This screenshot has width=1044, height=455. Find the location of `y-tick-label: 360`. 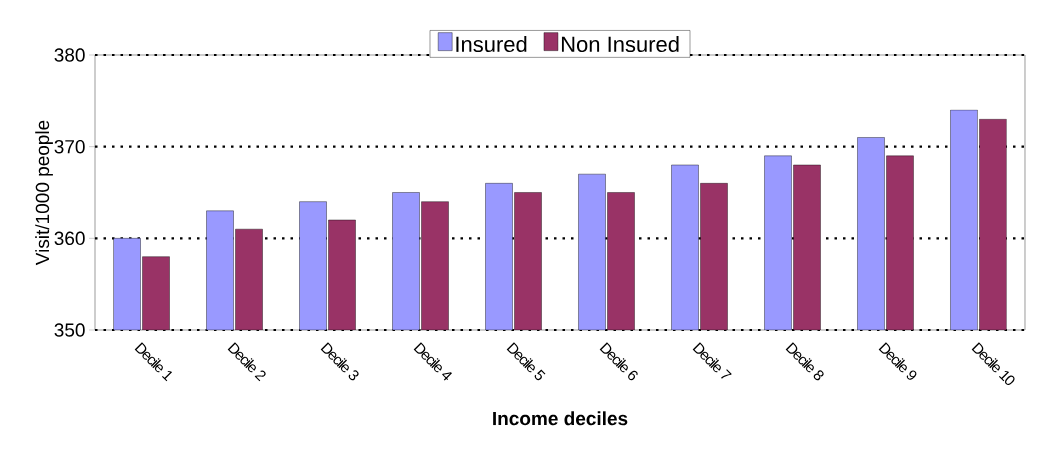

y-tick-label: 360 is located at coordinates (69, 238).